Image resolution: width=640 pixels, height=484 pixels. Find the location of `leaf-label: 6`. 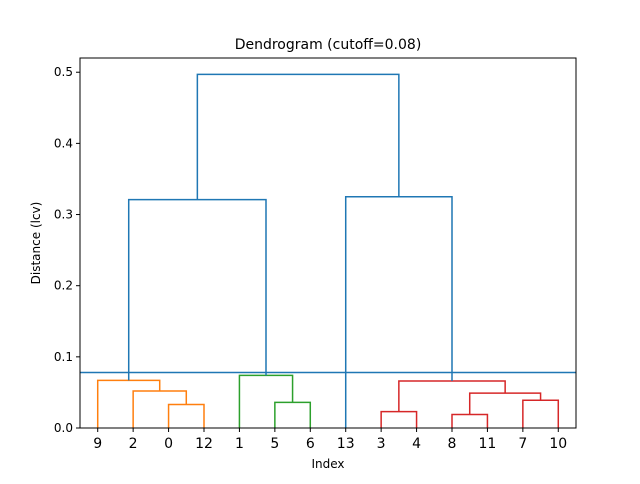

leaf-label: 6 is located at coordinates (310, 444).